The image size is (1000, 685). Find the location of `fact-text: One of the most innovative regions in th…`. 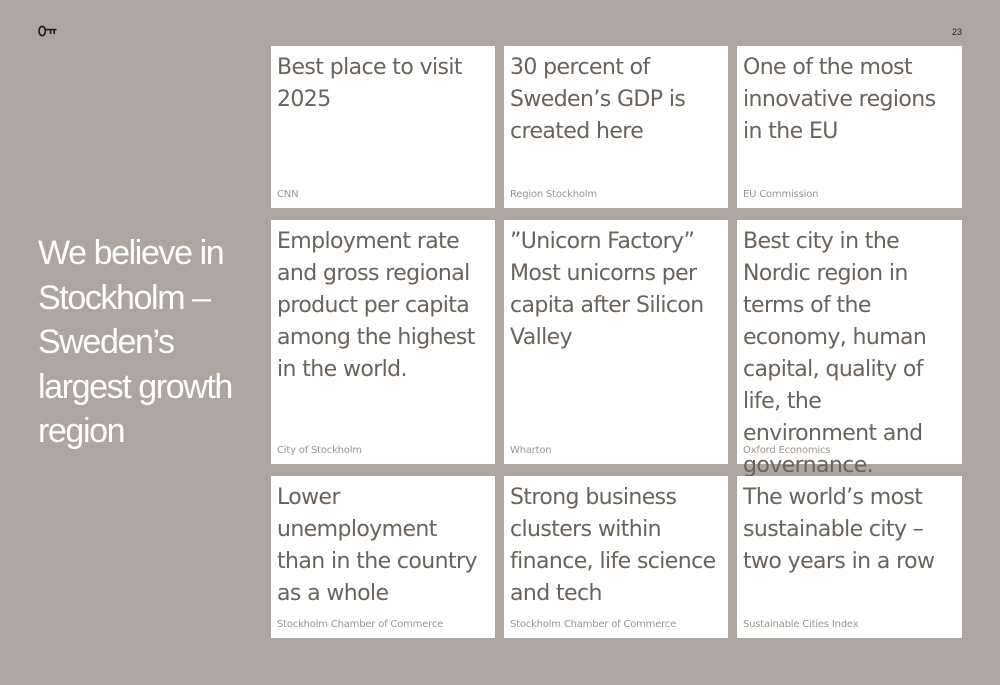

fact-text: One of the most innovative regions in th… is located at coordinates (839, 99).